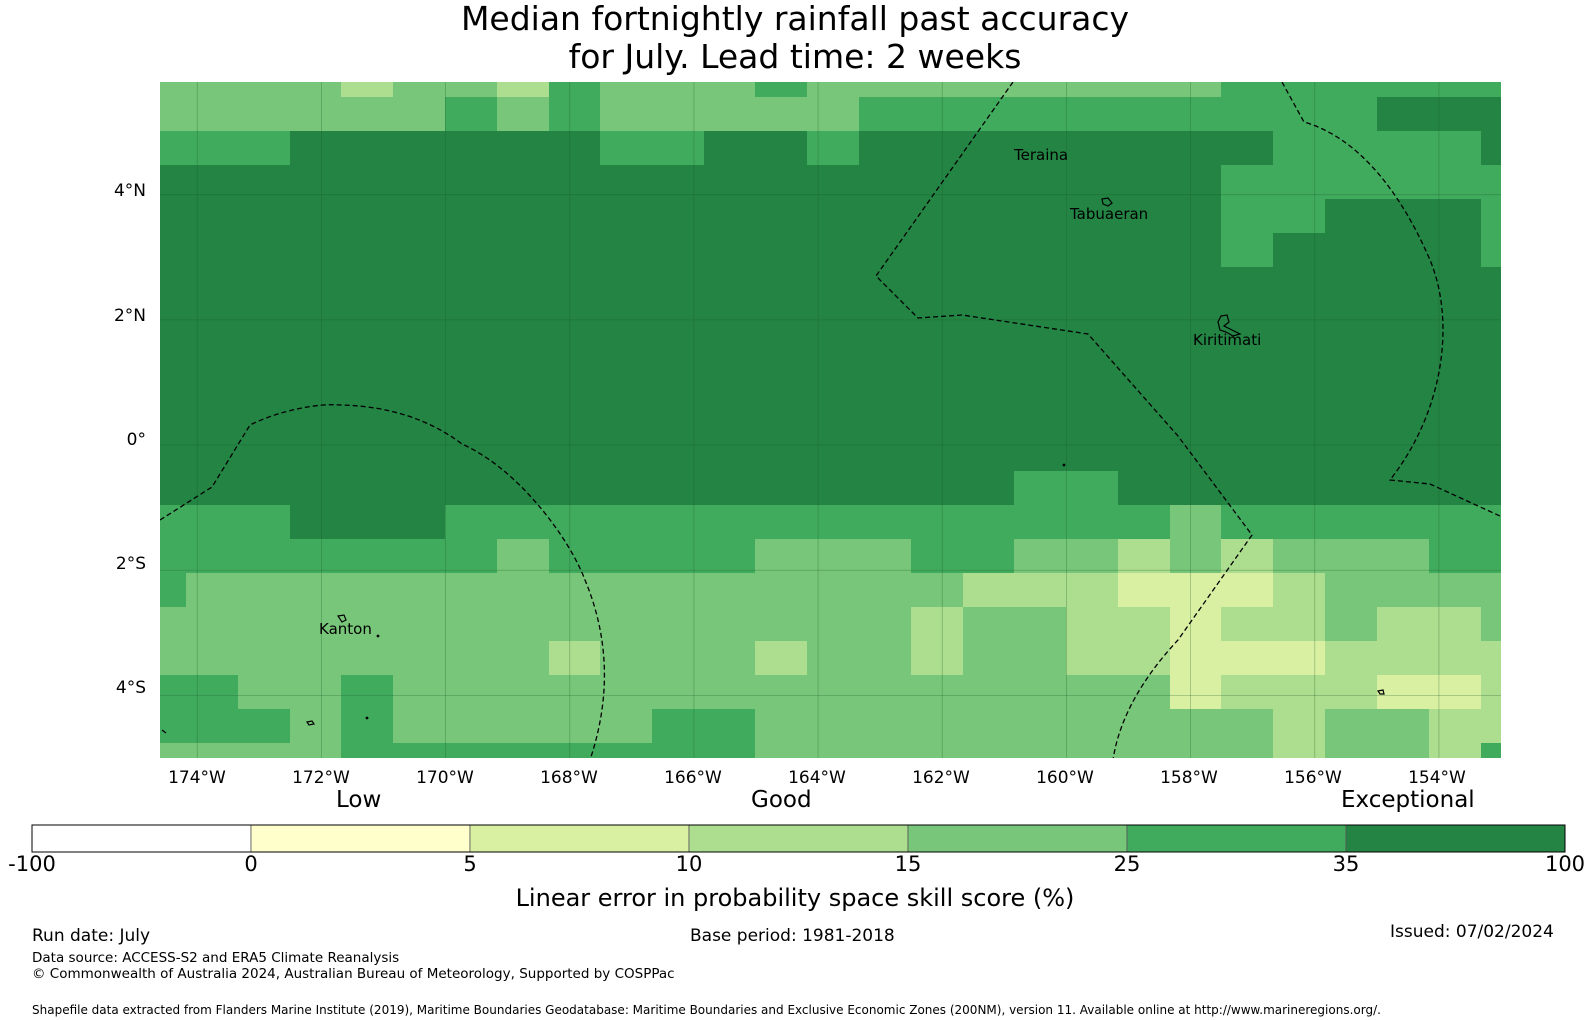 Image resolution: width=1590 pixels, height=1020 pixels. I want to click on cb-tick-5: 5, so click(470, 864).